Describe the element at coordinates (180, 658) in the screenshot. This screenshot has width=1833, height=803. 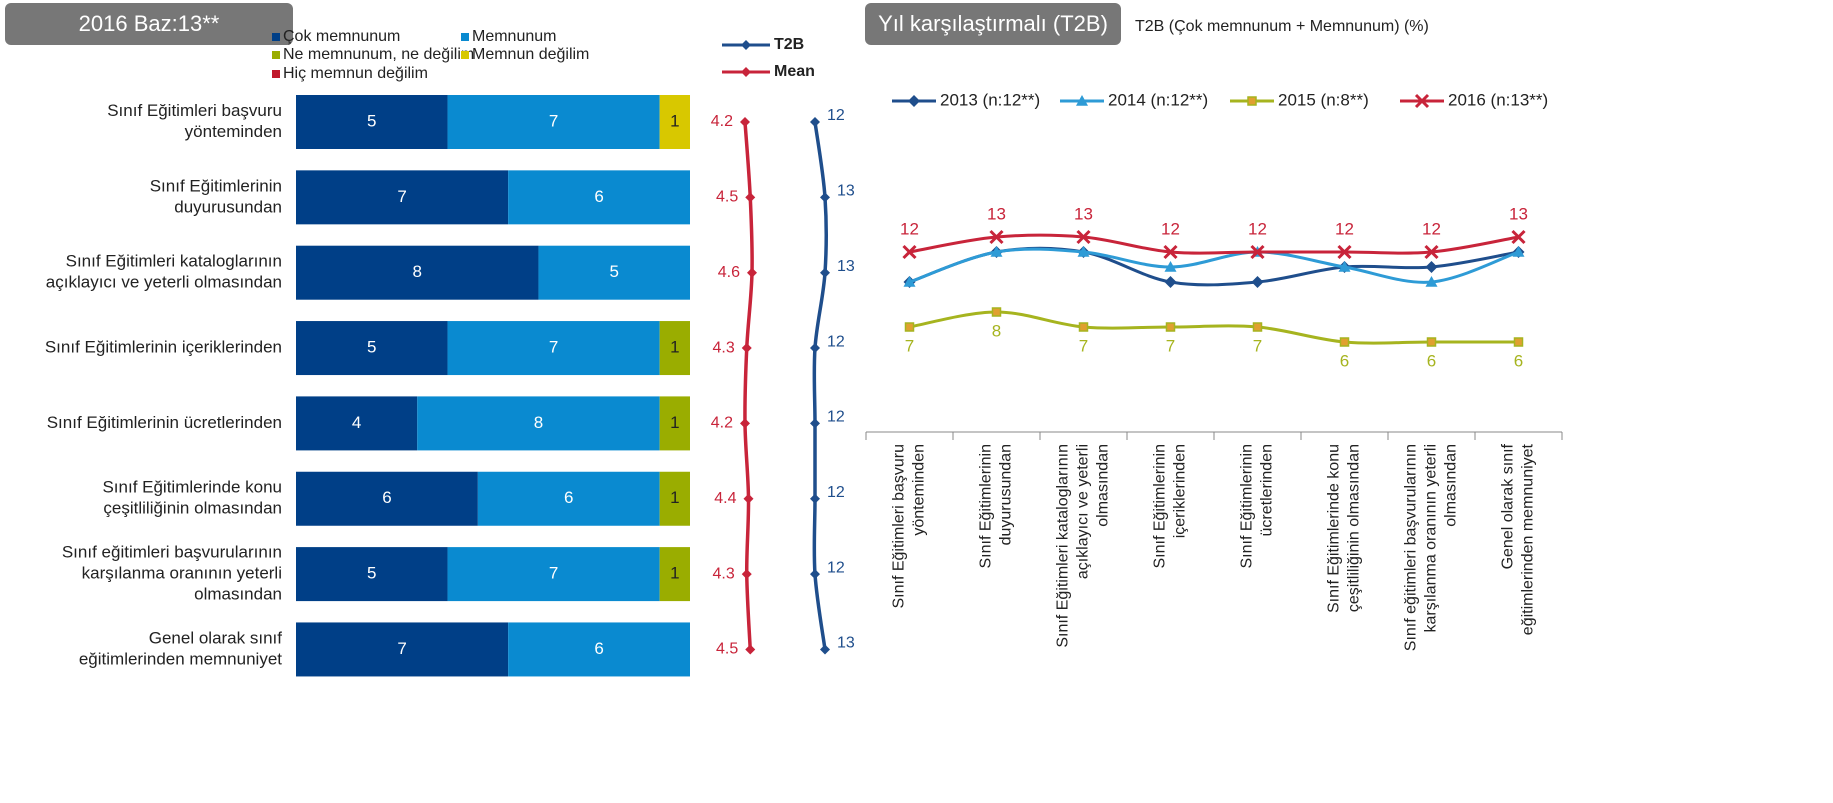
I see `category-label: eğitimlerinden memnuniyet` at that location.